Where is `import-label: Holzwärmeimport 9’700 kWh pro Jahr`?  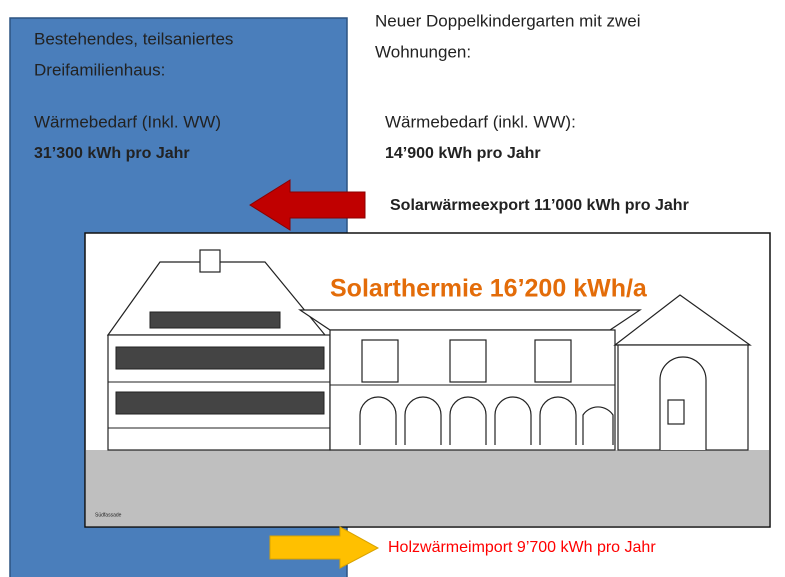 import-label: Holzwärmeimport 9’700 kWh pro Jahr is located at coordinates (522, 547).